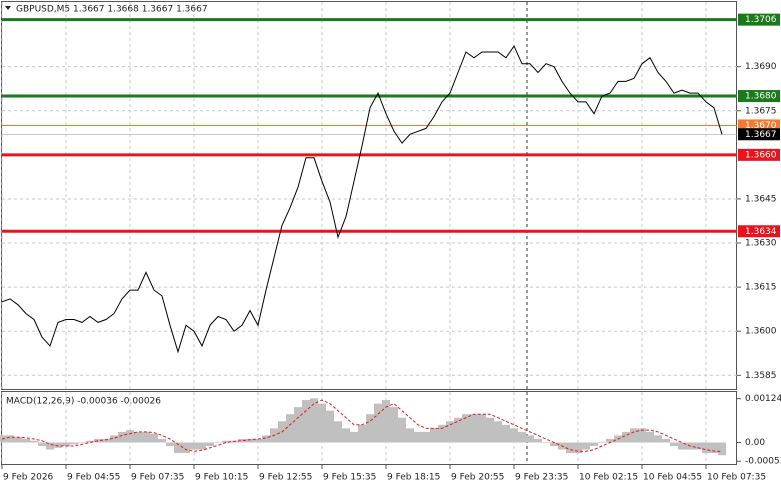 Image resolution: width=781 pixels, height=489 pixels. What do you see at coordinates (285, 478) in the screenshot?
I see `x-tick-label: 9 Feb 12:55` at bounding box center [285, 478].